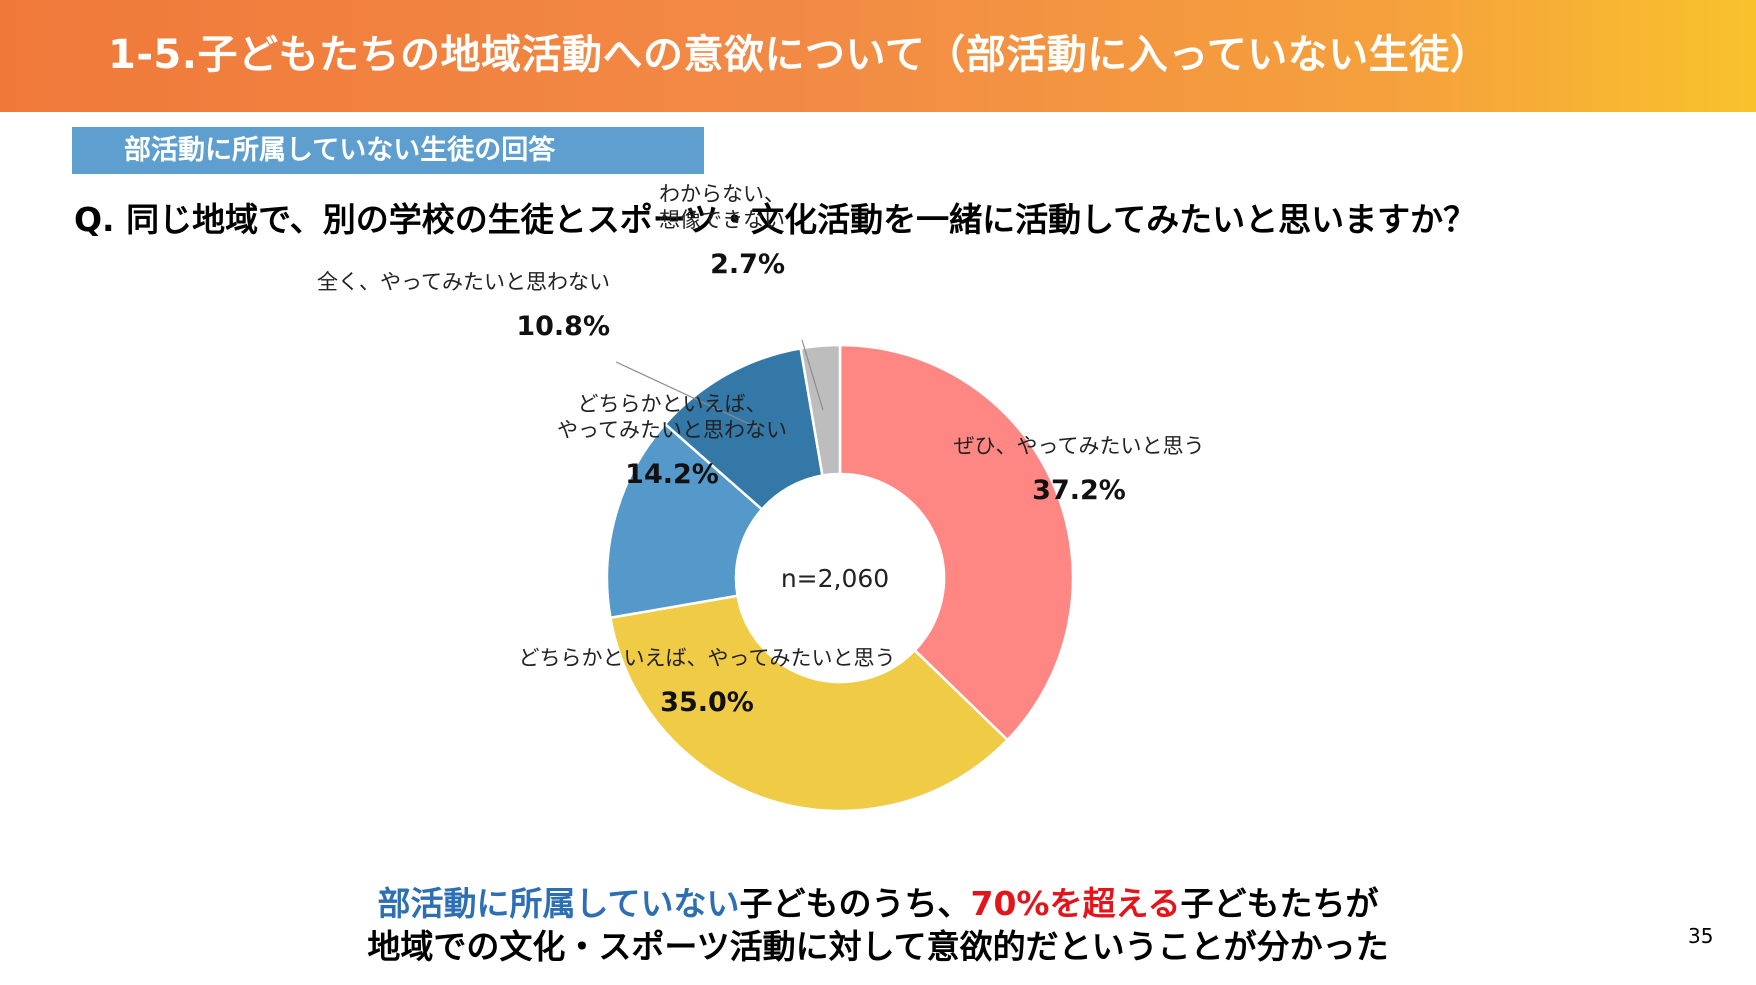  I want to click on conclusion-mid: 子どものうち、, so click(855, 903).